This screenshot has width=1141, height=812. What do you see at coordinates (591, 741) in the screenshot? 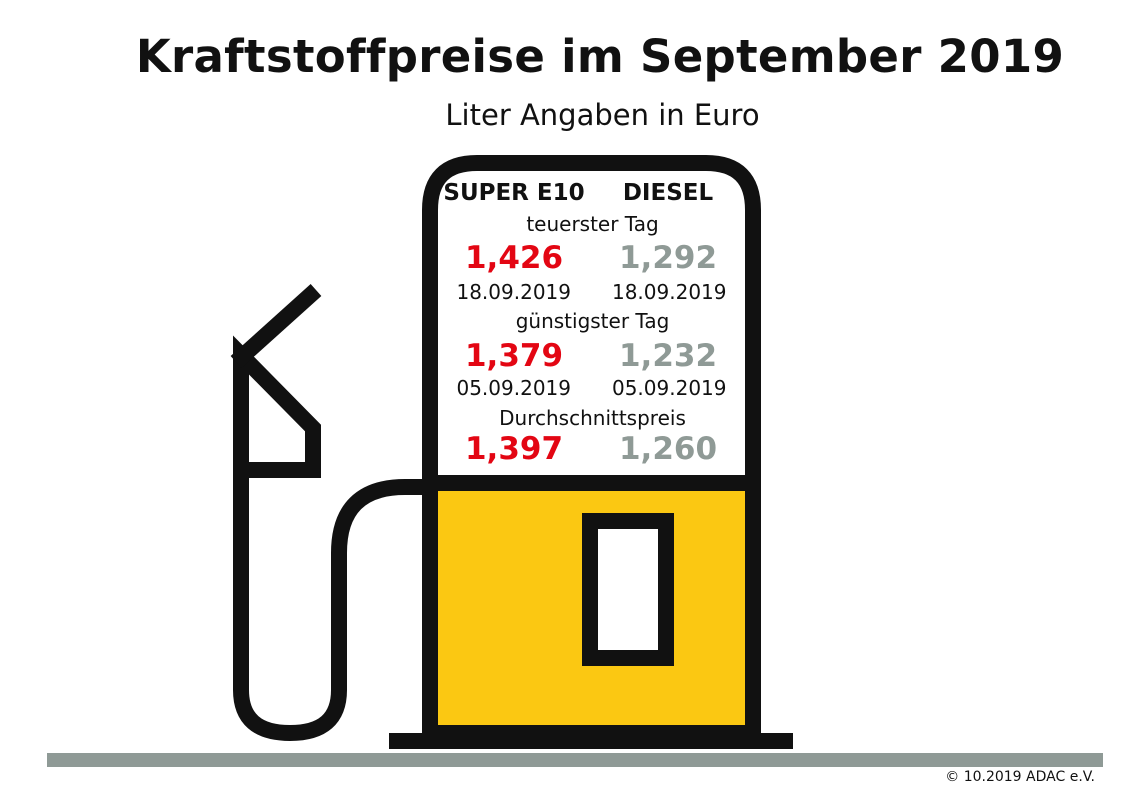
I see `pump-base` at bounding box center [591, 741].